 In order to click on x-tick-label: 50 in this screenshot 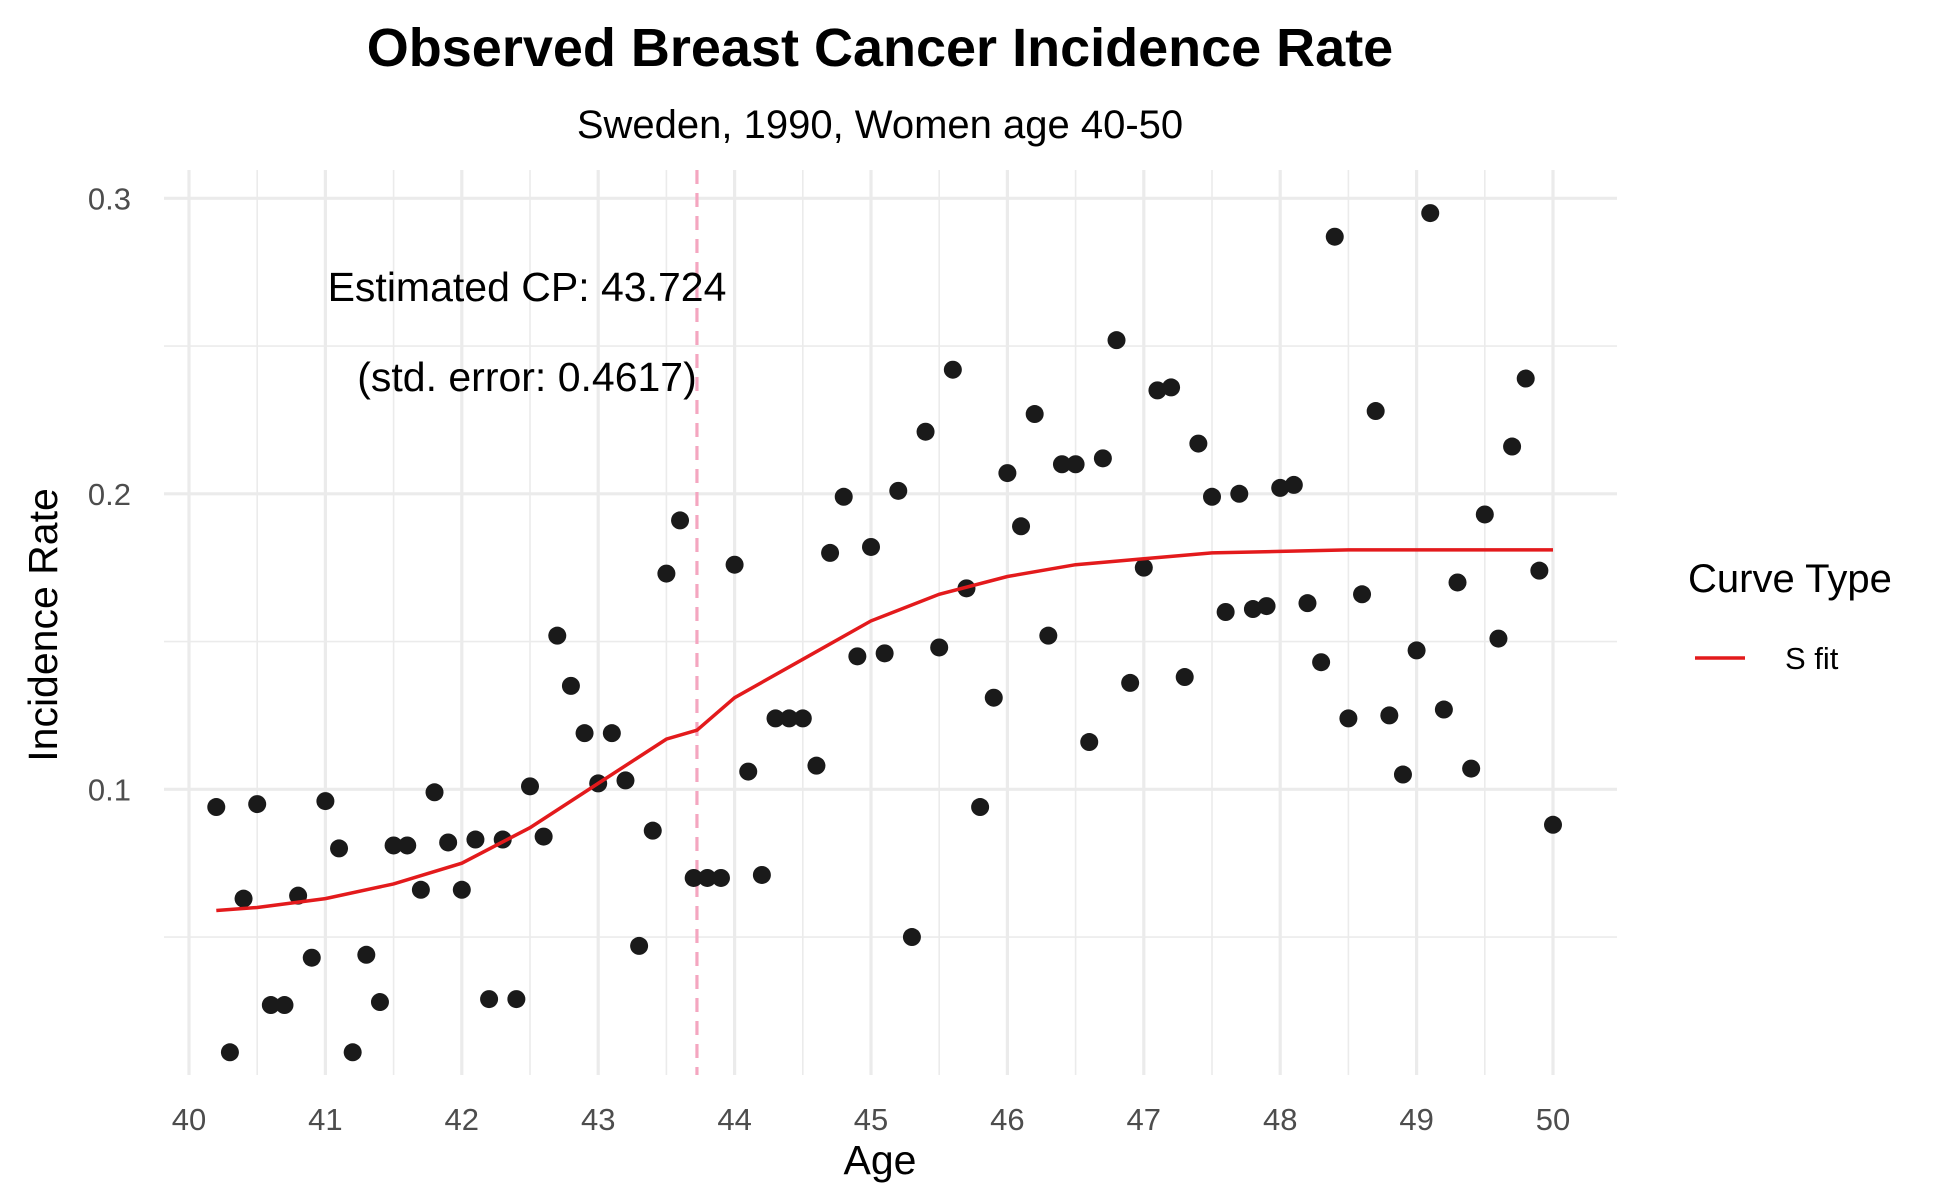, I will do `click(1553, 1119)`.